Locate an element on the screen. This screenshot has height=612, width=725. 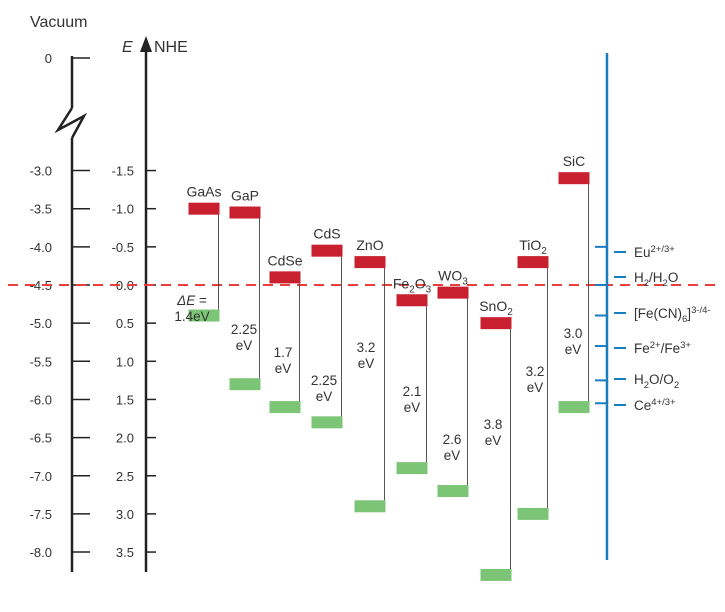
nhe-tick-label: 2.5 is located at coordinates (125, 476).